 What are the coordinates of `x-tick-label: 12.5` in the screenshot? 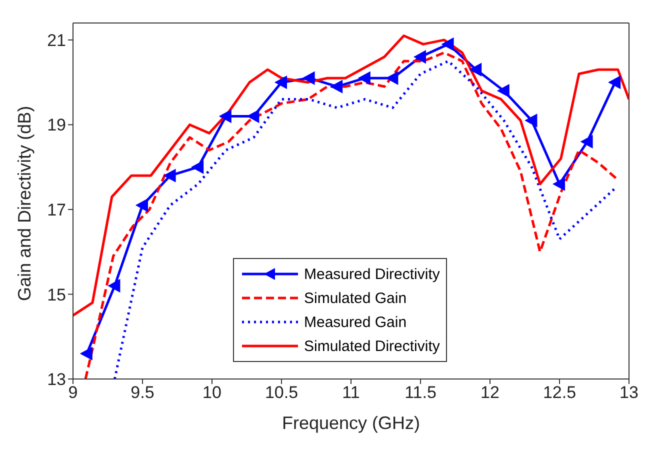 It's located at (559, 392).